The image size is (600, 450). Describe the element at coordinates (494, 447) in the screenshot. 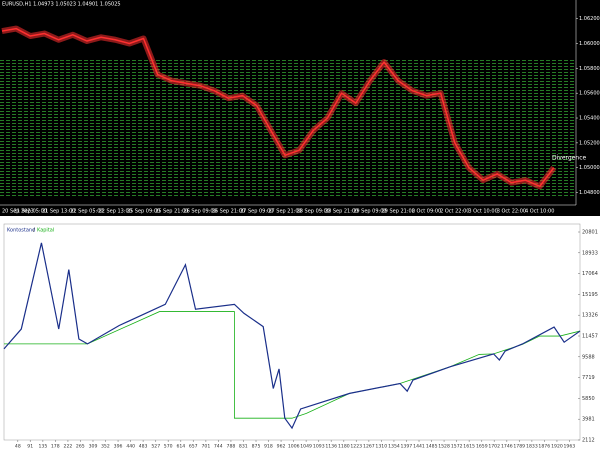

I see `x-tick-label: 1702` at that location.